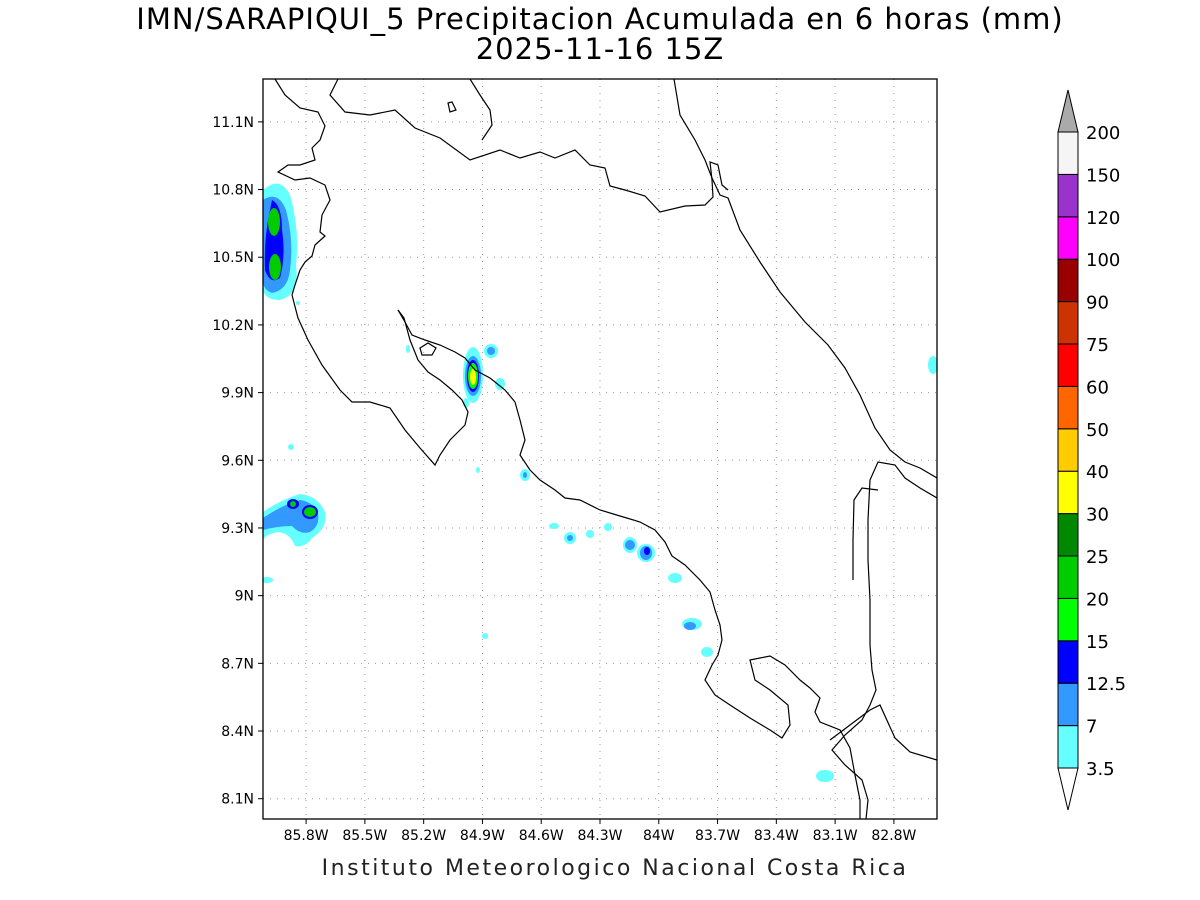 The width and height of the screenshot is (1200, 900). What do you see at coordinates (541, 836) in the screenshot?
I see `lon-tick-label: 84.6W` at bounding box center [541, 836].